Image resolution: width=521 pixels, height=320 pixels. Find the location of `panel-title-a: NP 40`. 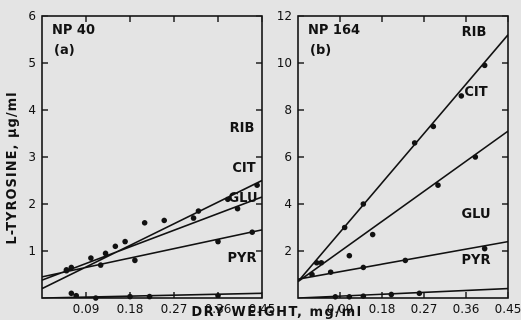

panel-title-a: NP 40 is located at coordinates (73, 30).